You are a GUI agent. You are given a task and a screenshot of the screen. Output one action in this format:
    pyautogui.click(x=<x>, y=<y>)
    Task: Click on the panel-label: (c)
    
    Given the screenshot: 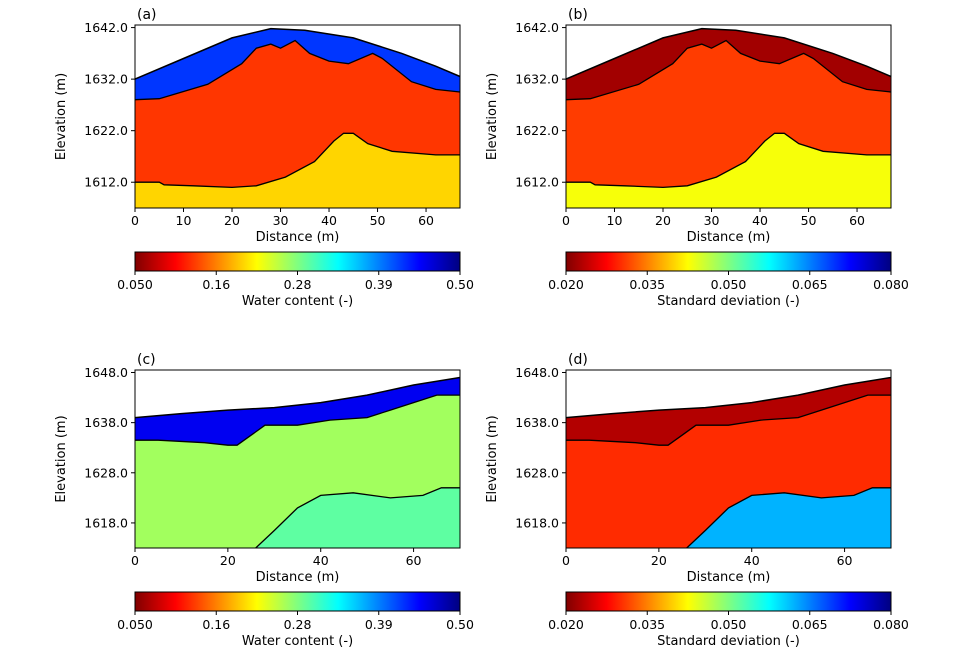 What is the action you would take?
    pyautogui.click(x=146, y=360)
    